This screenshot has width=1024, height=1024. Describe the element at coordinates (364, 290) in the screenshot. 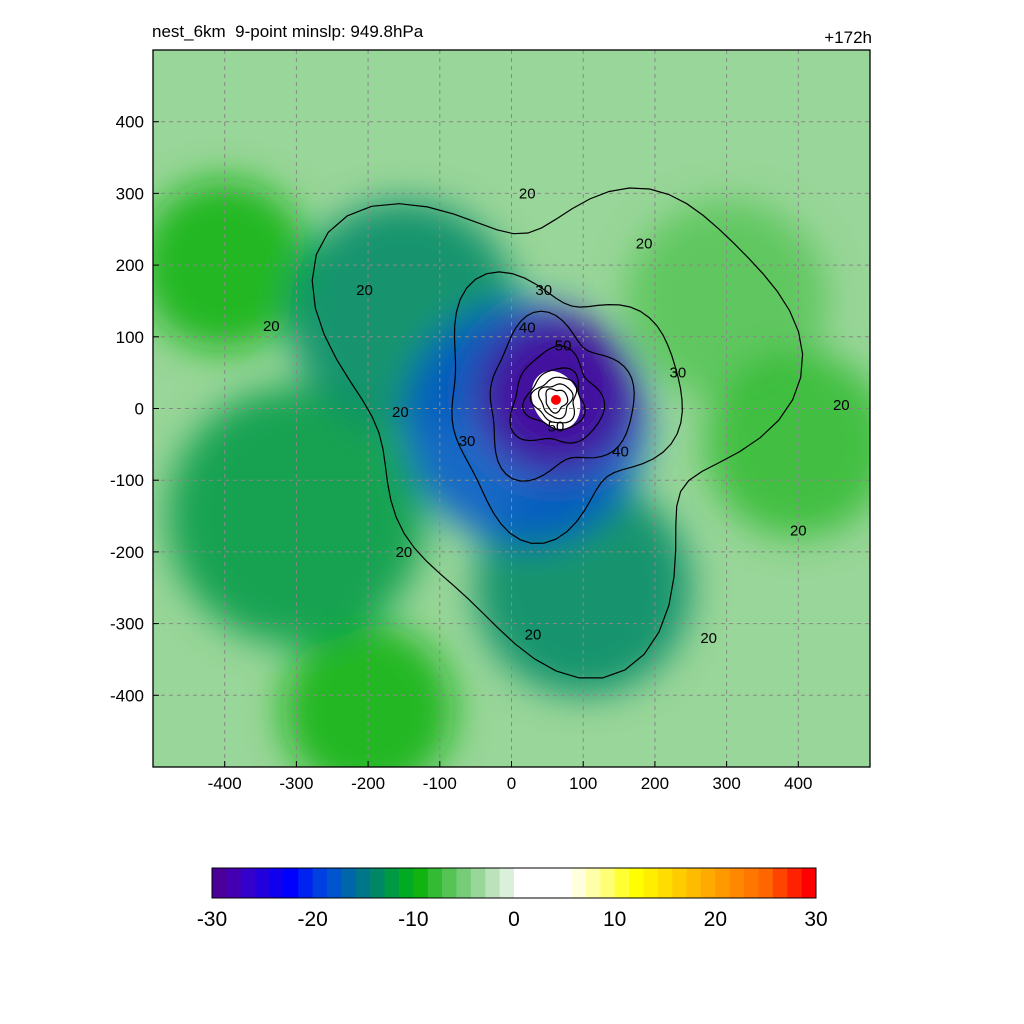

I see `contour-label-2: 20` at that location.